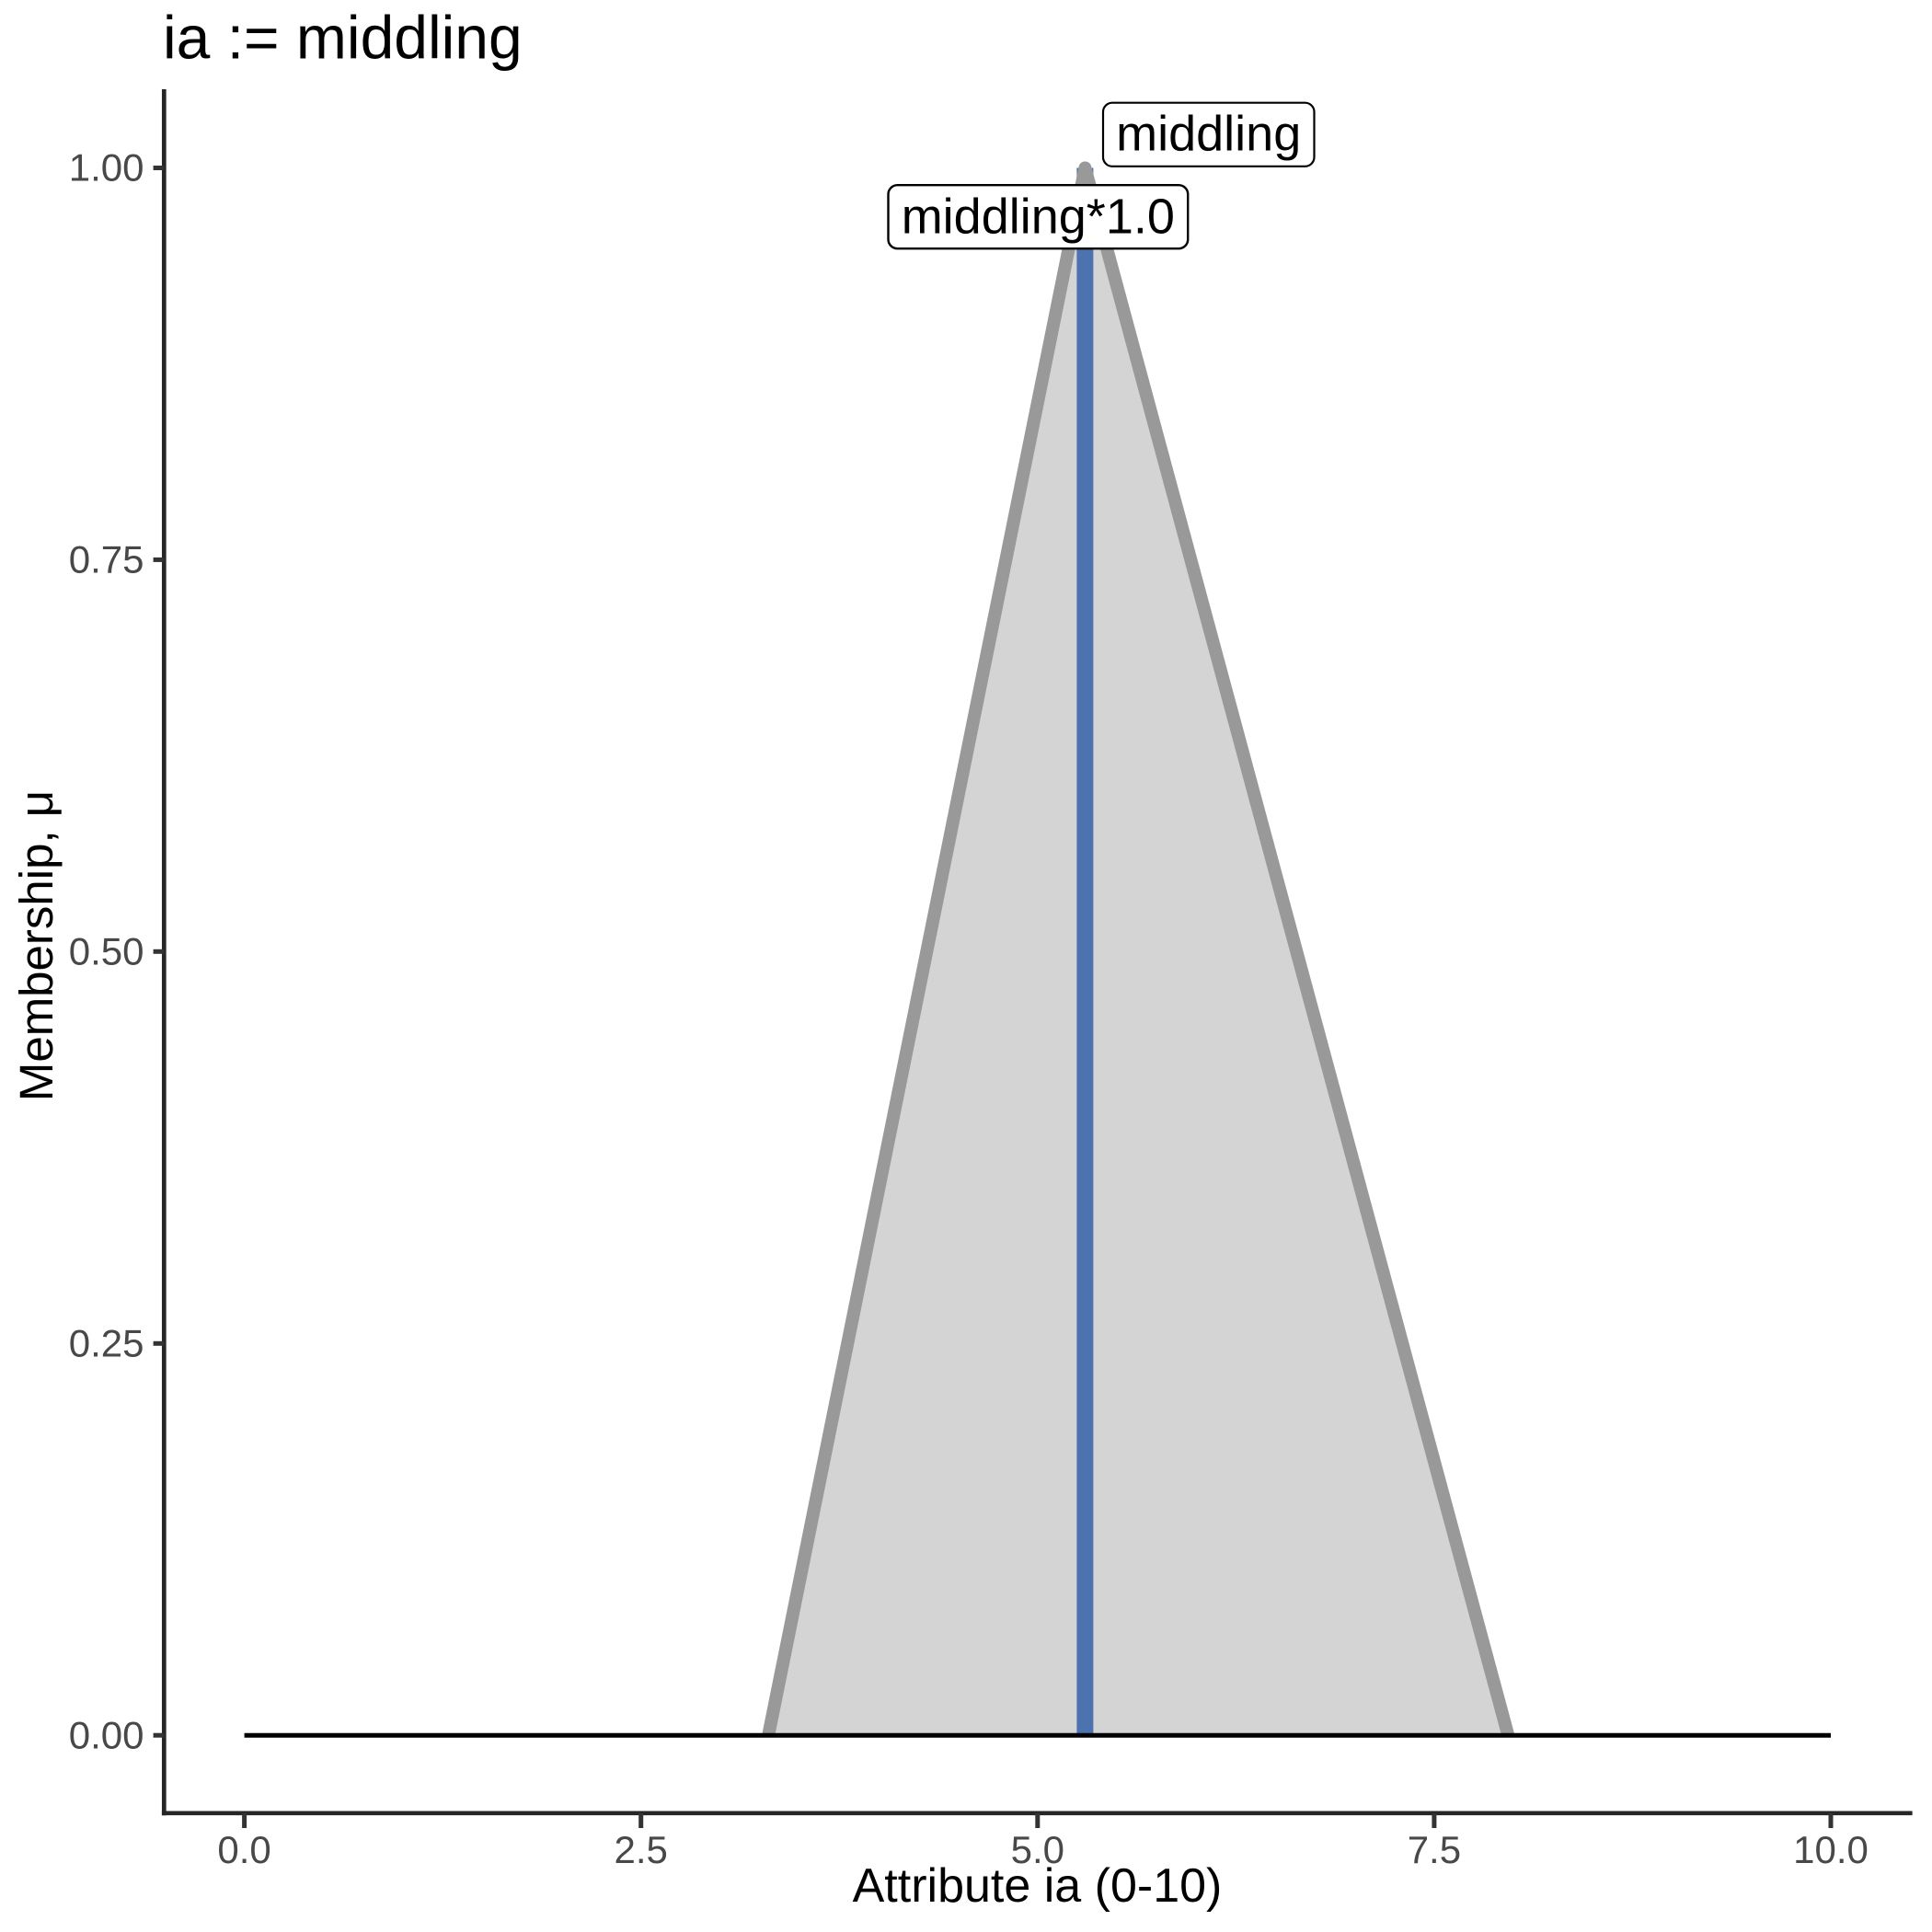 The width and height of the screenshot is (1932, 1932). Describe the element at coordinates (36, 945) in the screenshot. I see `svg-text: Membership, μ` at that location.